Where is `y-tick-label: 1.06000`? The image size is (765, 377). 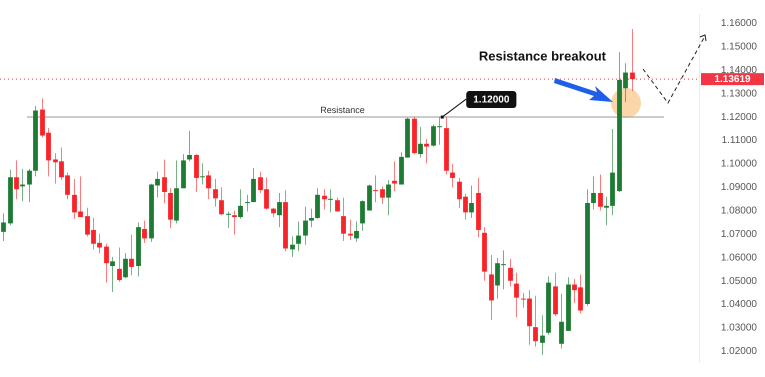 y-tick-label: 1.06000 is located at coordinates (739, 258).